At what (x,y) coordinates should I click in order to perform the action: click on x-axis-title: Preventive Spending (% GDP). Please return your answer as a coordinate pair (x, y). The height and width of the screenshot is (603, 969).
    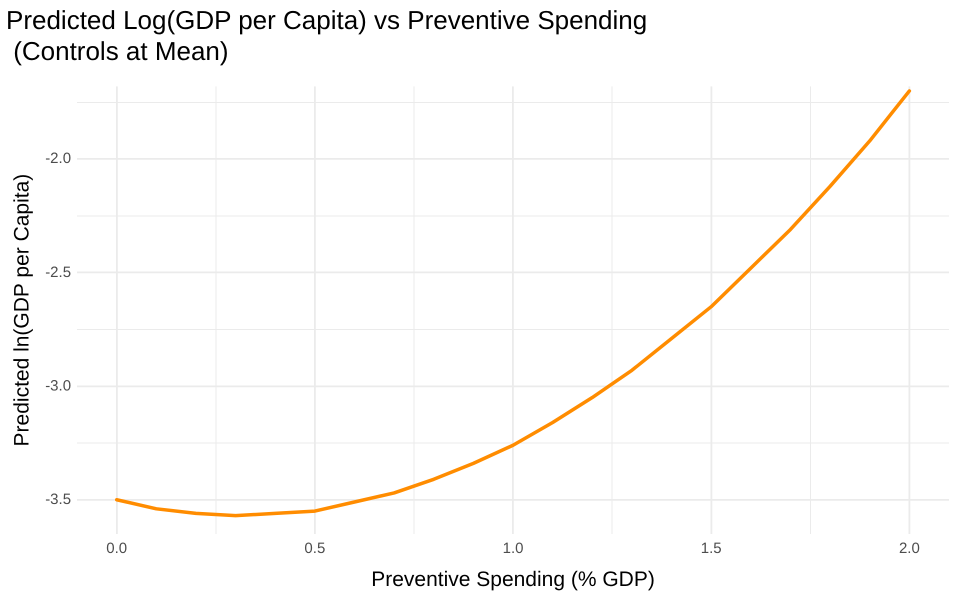
    Looking at the image, I should click on (513, 580).